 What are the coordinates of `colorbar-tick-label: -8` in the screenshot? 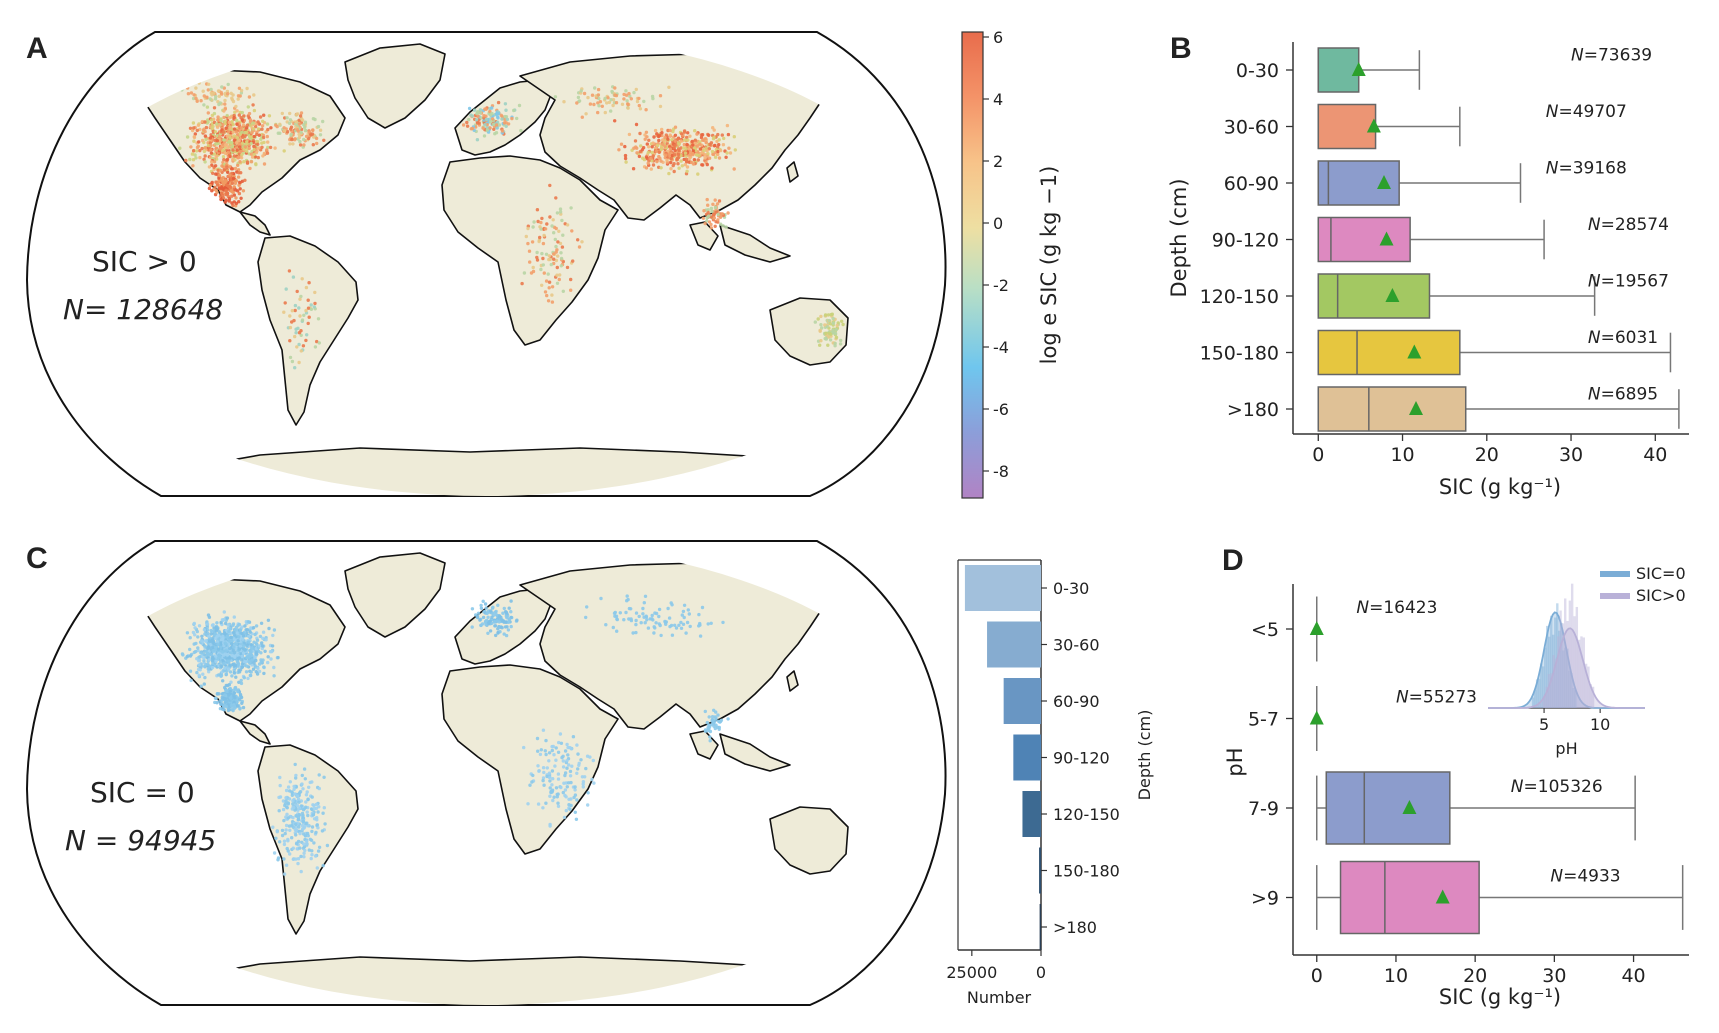 It's located at (1001, 471).